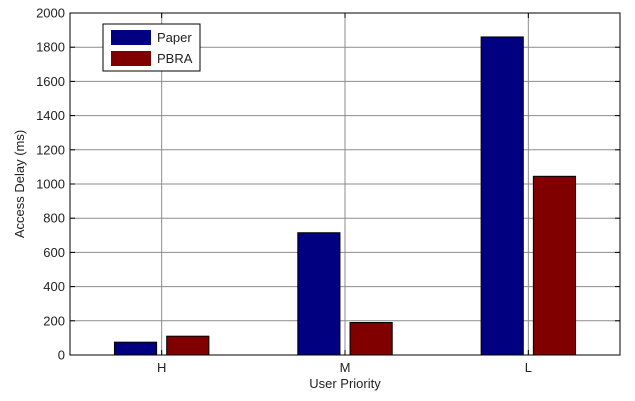  Describe the element at coordinates (345, 367) in the screenshot. I see `x-tick-label: M` at that location.